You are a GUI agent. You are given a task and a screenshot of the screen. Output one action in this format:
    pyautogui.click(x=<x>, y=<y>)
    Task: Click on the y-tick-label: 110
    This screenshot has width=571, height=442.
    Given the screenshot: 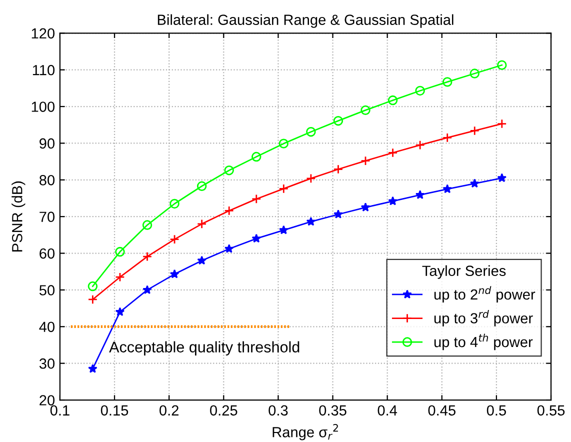 What is the action you would take?
    pyautogui.click(x=43, y=70)
    